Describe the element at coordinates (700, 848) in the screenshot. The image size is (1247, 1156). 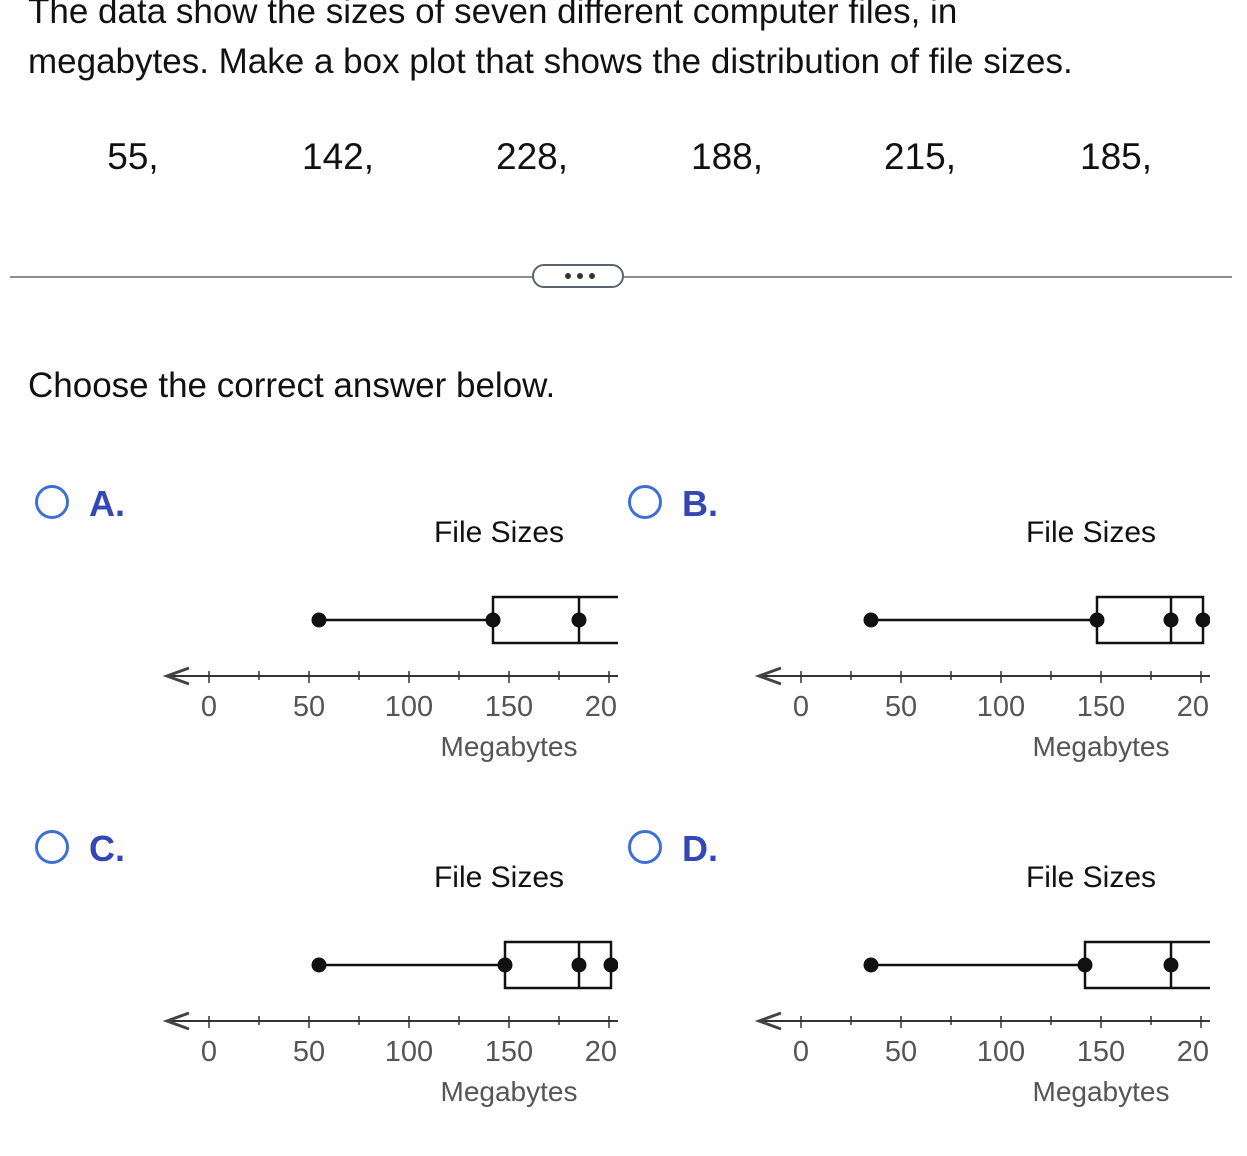
I see `option-letter: D.` at that location.